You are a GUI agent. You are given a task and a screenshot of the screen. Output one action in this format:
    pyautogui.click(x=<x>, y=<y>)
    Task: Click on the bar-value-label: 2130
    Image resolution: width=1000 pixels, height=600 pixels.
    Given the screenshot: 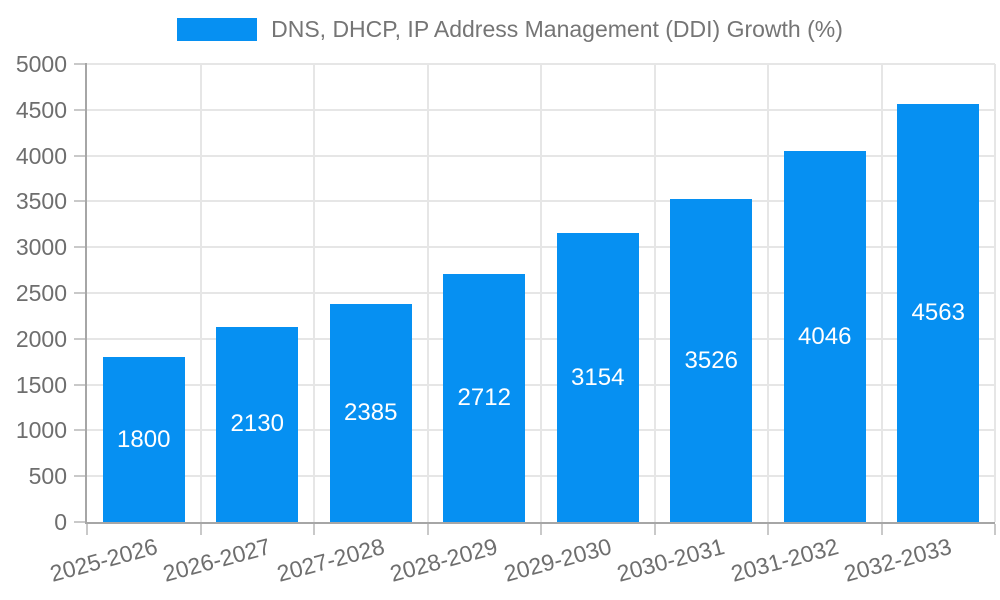 What is the action you would take?
    pyautogui.click(x=257, y=424)
    